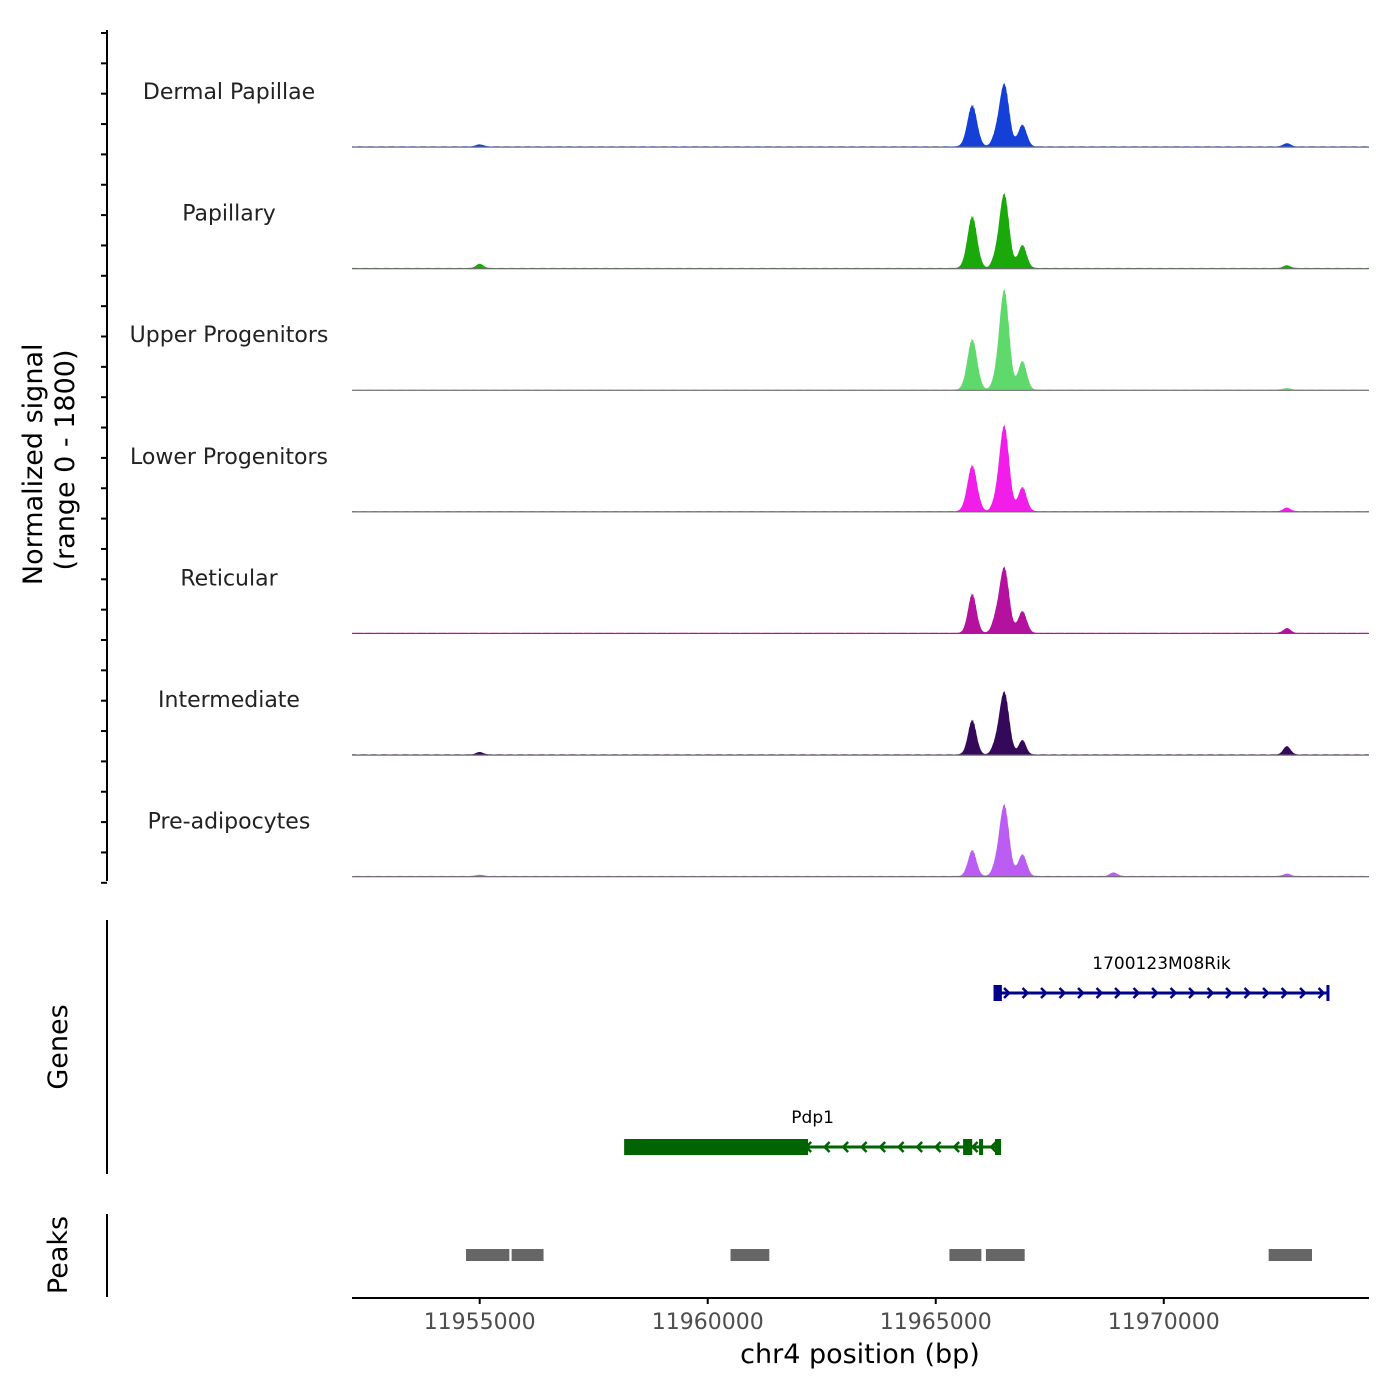  Describe the element at coordinates (58, 1255) in the screenshot. I see `peaks-track-label: Peaks` at that location.